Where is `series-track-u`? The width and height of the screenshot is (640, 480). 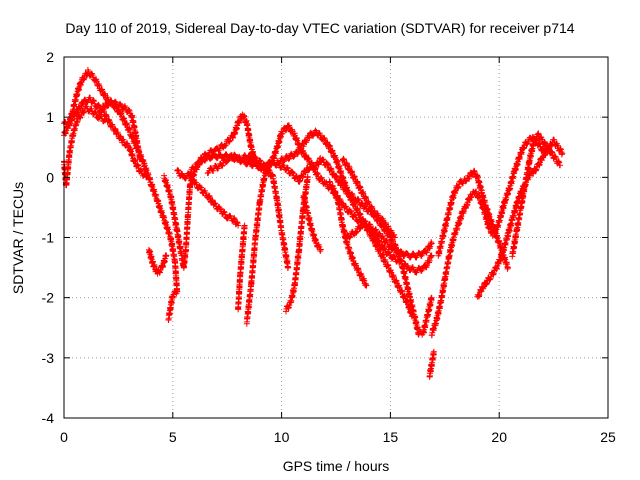
series-track-u is located at coordinates (473, 219).